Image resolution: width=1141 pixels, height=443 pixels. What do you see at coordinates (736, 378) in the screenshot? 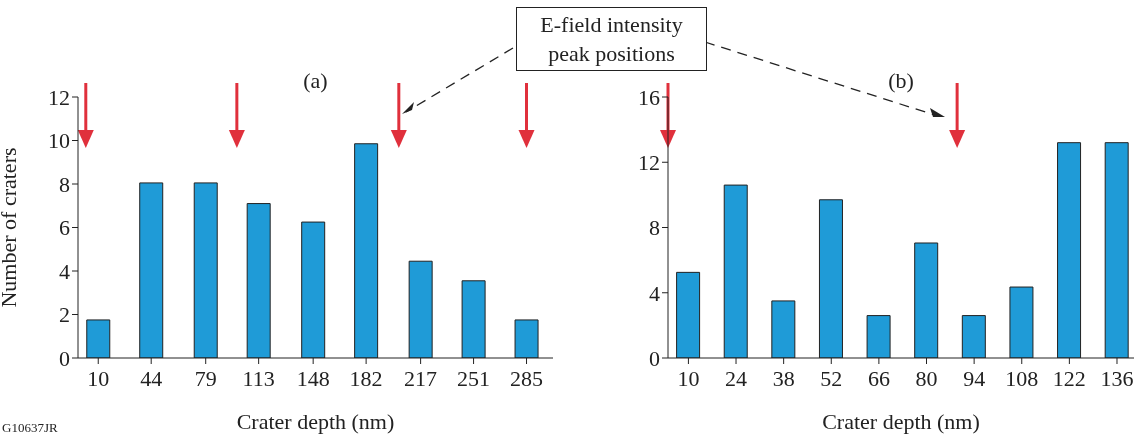
I see `x-tick-label: 24` at bounding box center [736, 378].